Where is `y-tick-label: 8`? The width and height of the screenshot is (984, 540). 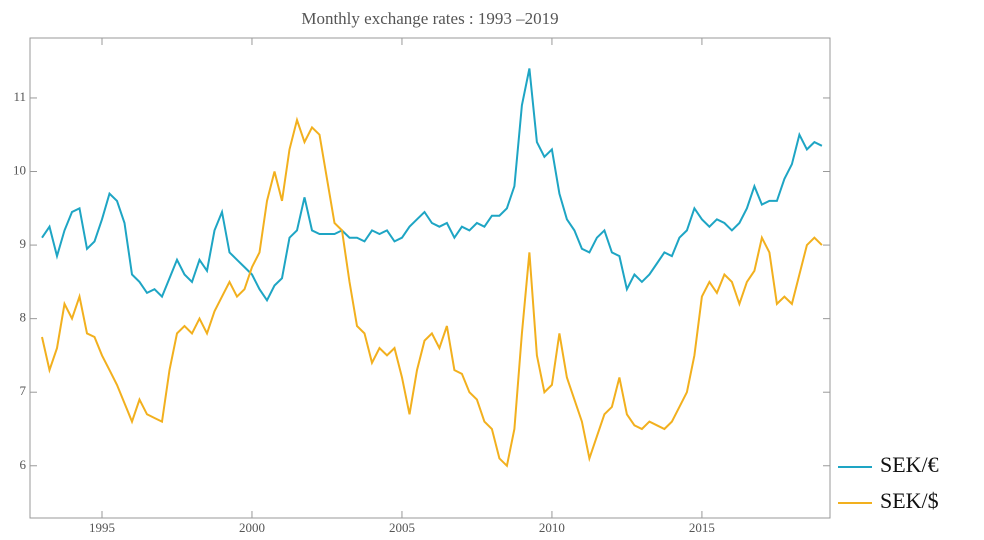
y-tick-label: 8 is located at coordinates (23, 317).